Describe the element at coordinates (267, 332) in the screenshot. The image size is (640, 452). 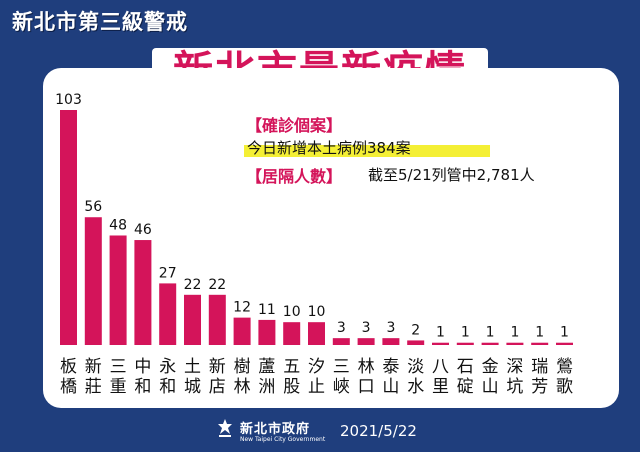
I see `bar-蘆洲` at that location.